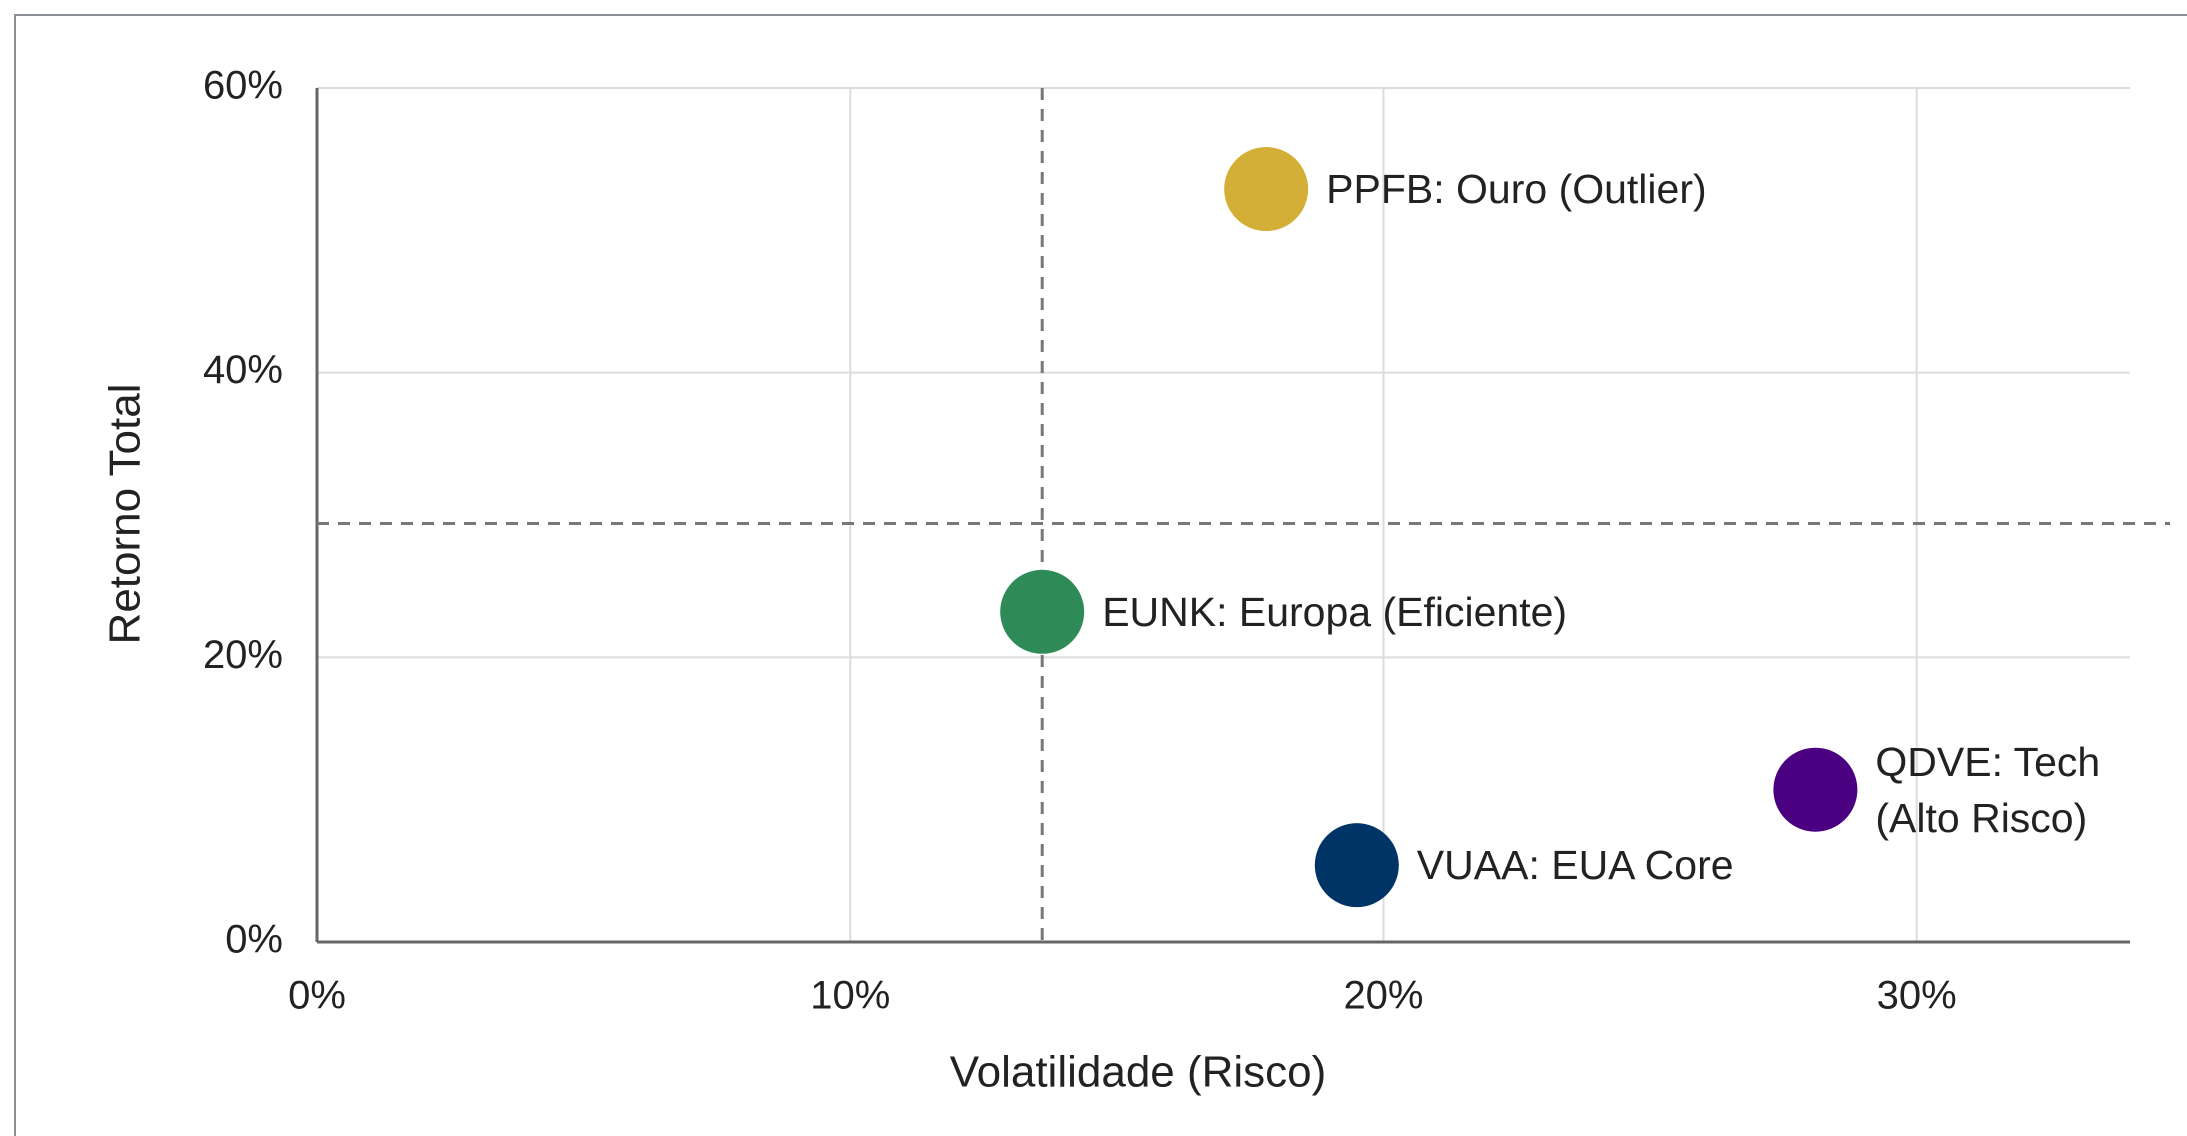 This screenshot has height=1136, width=2187. I want to click on point-label: QDVE: Tech (Alto Risco), so click(1988, 789).